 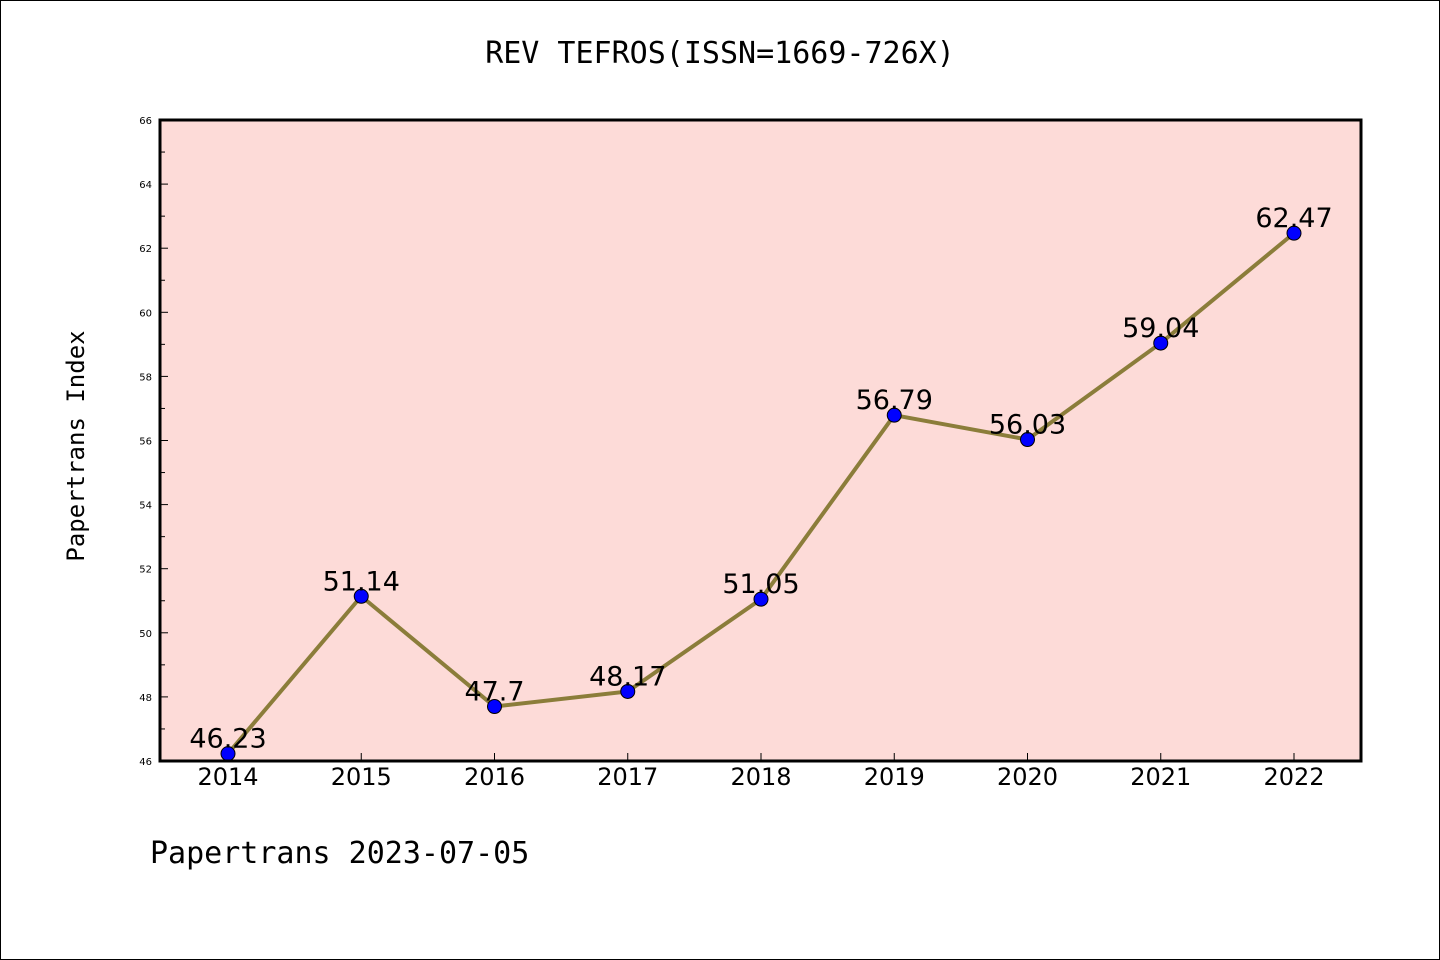 What do you see at coordinates (361, 581) in the screenshot?
I see `data-label: 51.14` at bounding box center [361, 581].